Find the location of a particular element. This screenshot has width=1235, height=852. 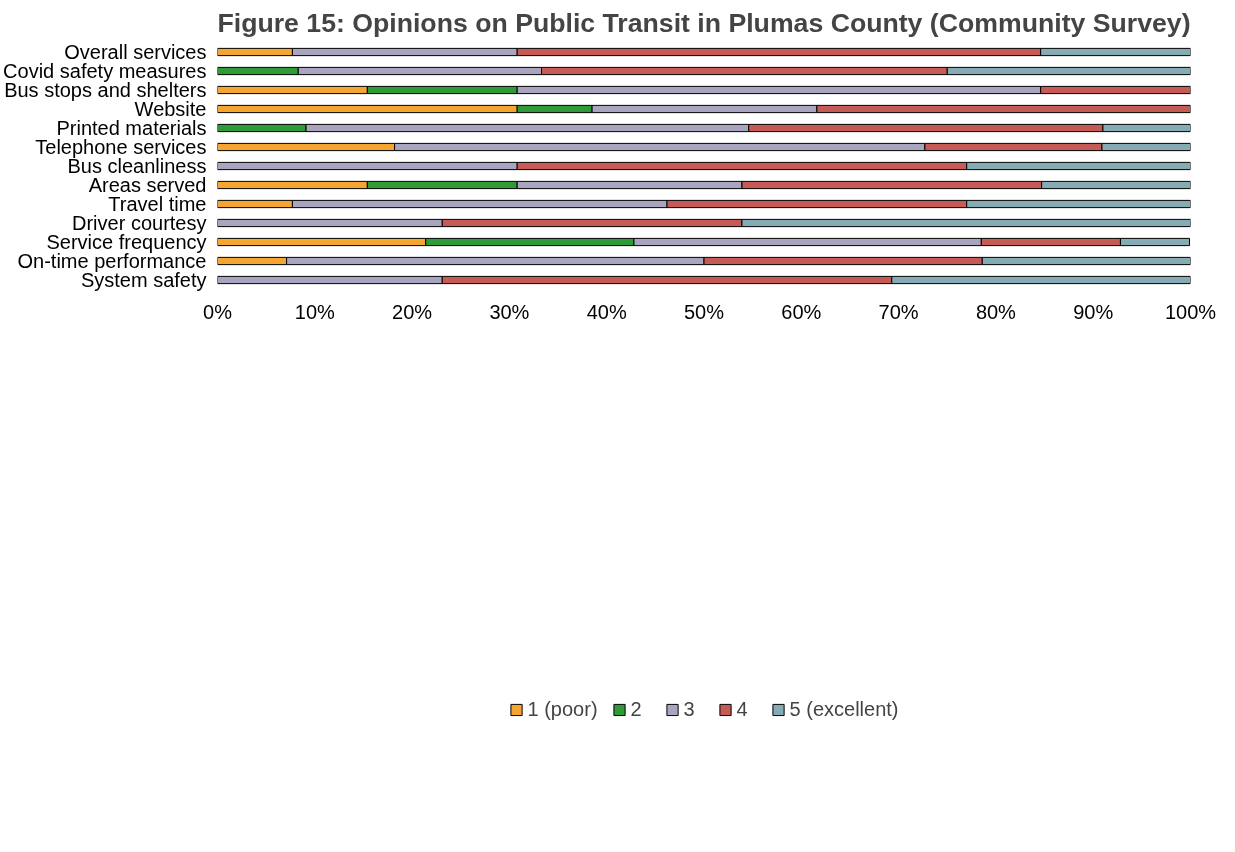

legend-label: 3 is located at coordinates (689, 709).